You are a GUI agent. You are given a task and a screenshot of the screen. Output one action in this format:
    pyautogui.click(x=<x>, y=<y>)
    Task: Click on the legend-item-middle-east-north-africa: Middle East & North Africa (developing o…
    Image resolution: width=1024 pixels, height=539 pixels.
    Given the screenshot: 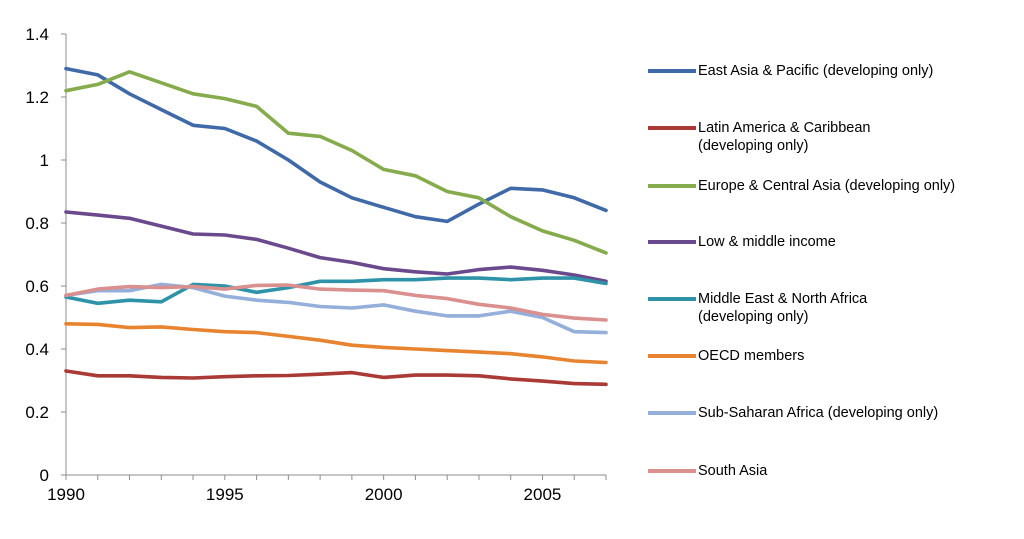 What is the action you would take?
    pyautogui.click(x=793, y=308)
    